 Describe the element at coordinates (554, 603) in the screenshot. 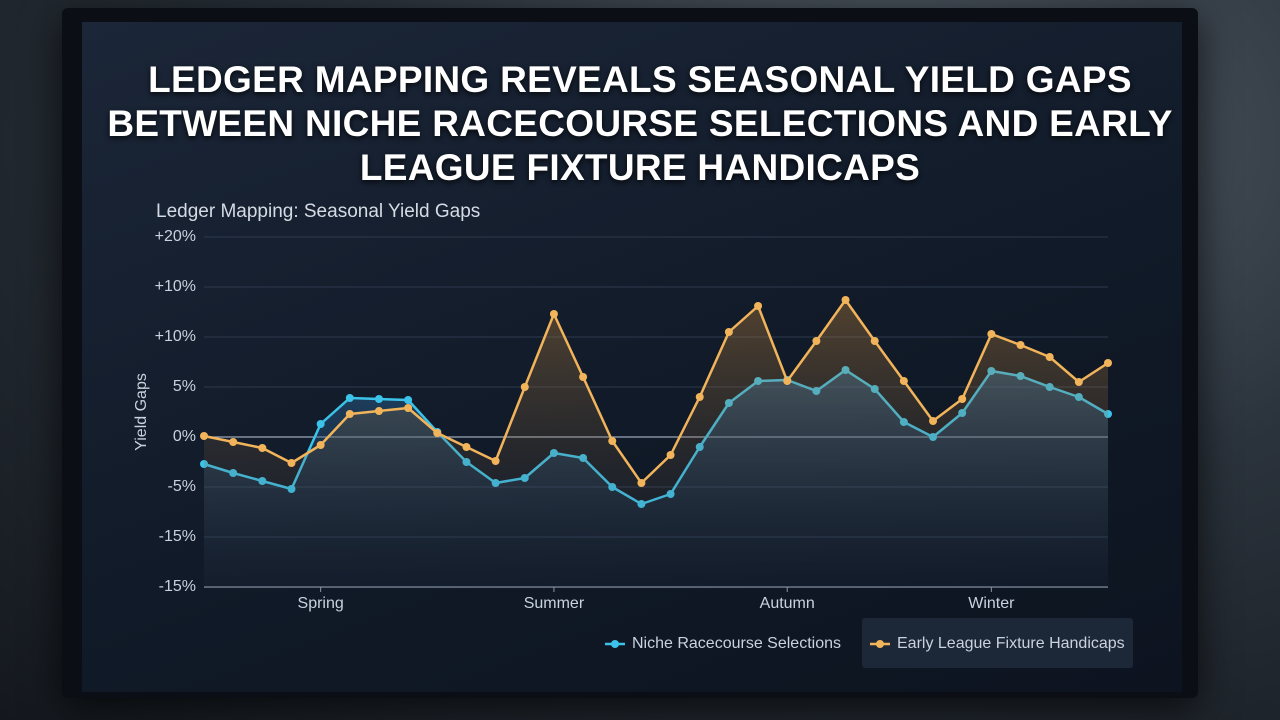

I see `x-tick-label: Summer` at that location.